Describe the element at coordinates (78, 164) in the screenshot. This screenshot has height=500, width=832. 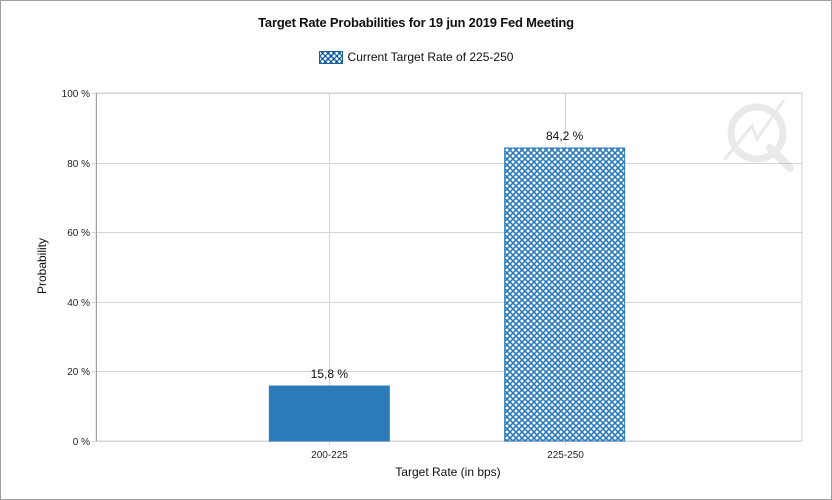
I see `y-tick-label: 80 %` at that location.